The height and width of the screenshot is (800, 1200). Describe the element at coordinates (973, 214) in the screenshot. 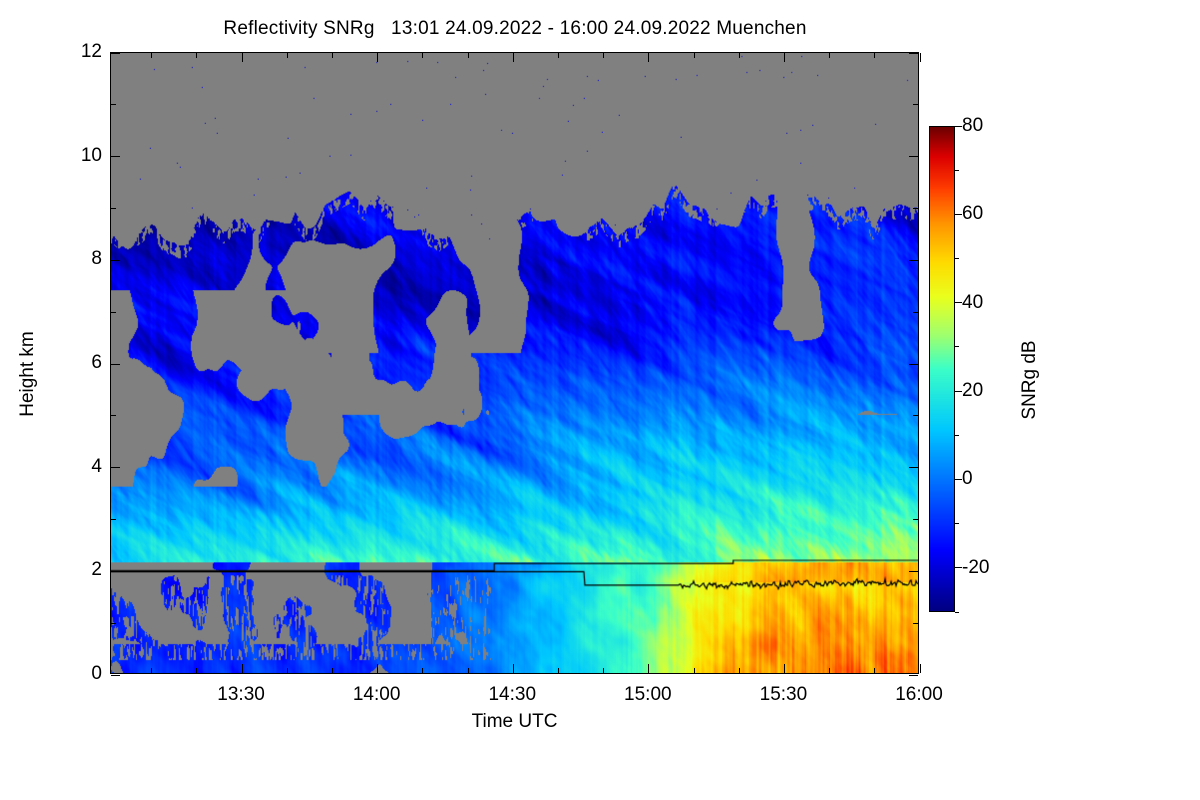

I see `colorbar-tick-label: 60` at that location.